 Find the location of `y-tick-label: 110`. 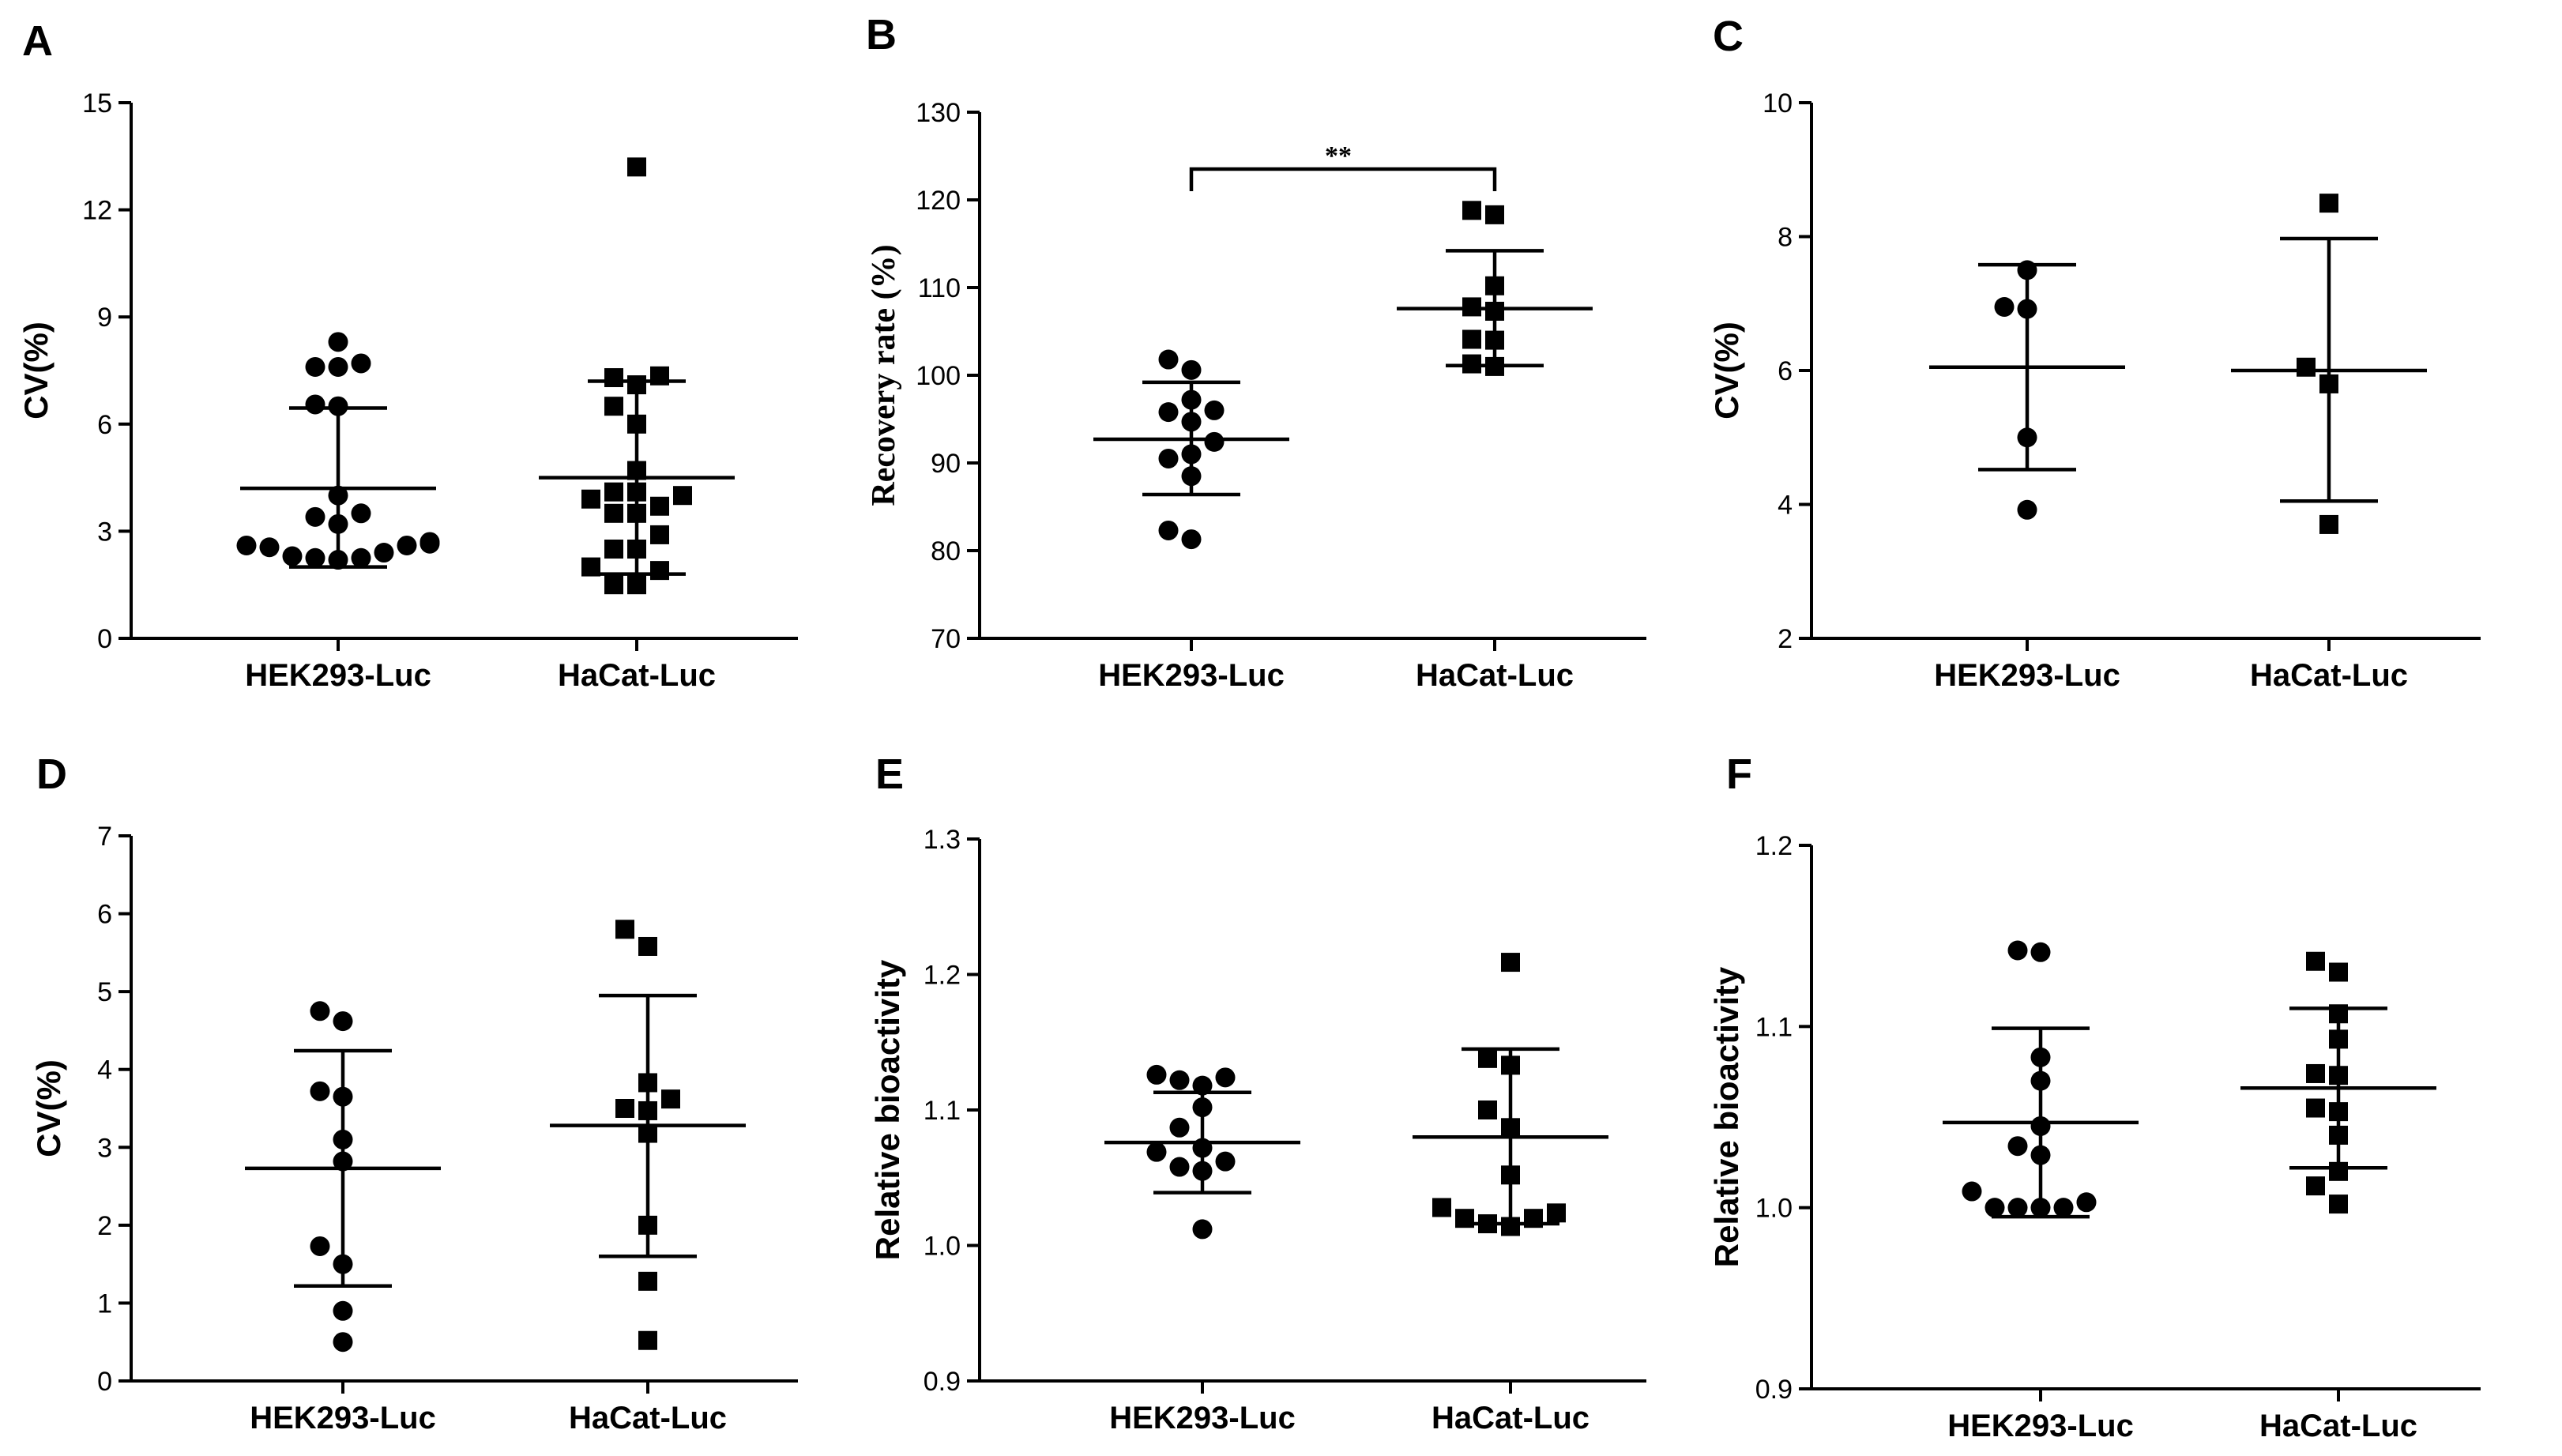

y-tick-label: 110 is located at coordinates (939, 288).